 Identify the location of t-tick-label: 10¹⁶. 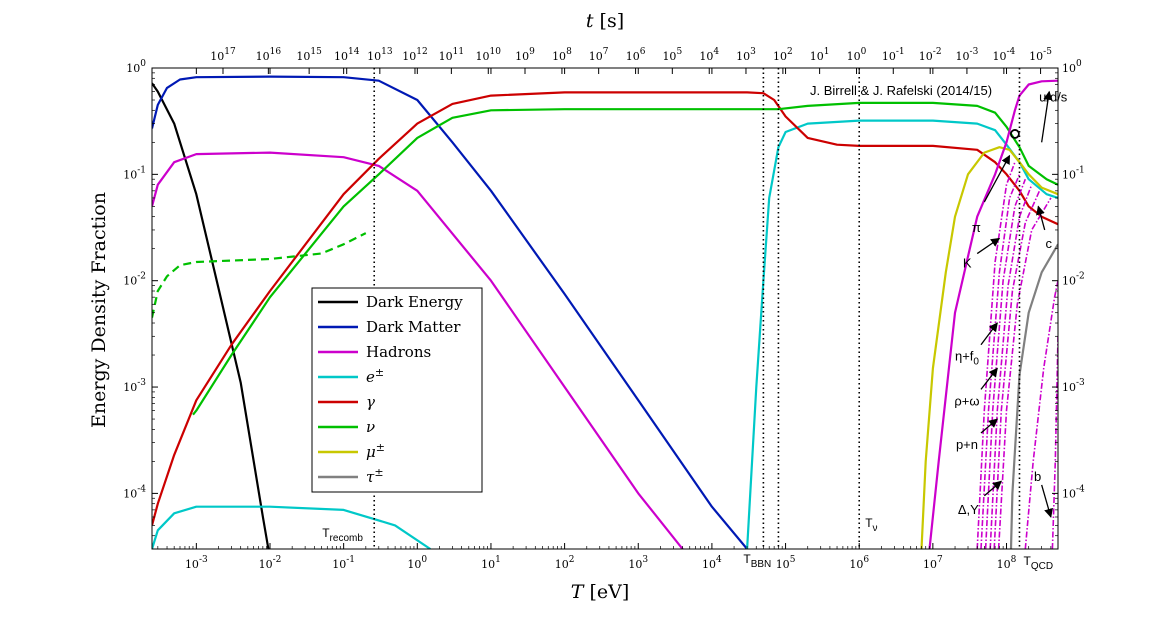
(269, 55).